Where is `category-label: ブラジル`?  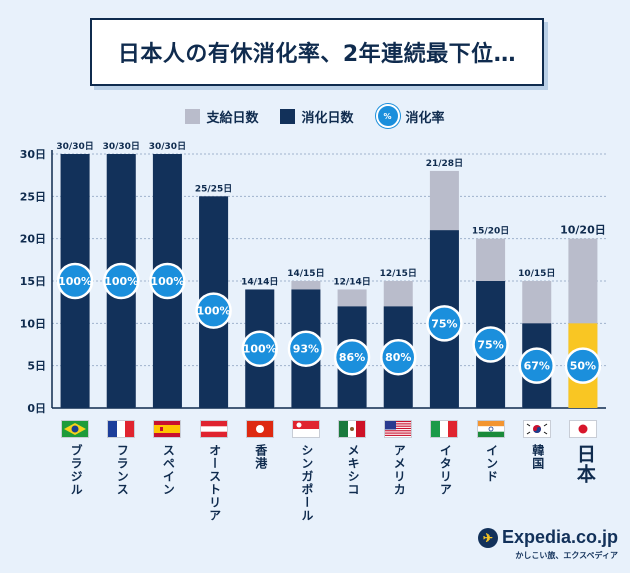 category-label: ブラジル is located at coordinates (76, 470).